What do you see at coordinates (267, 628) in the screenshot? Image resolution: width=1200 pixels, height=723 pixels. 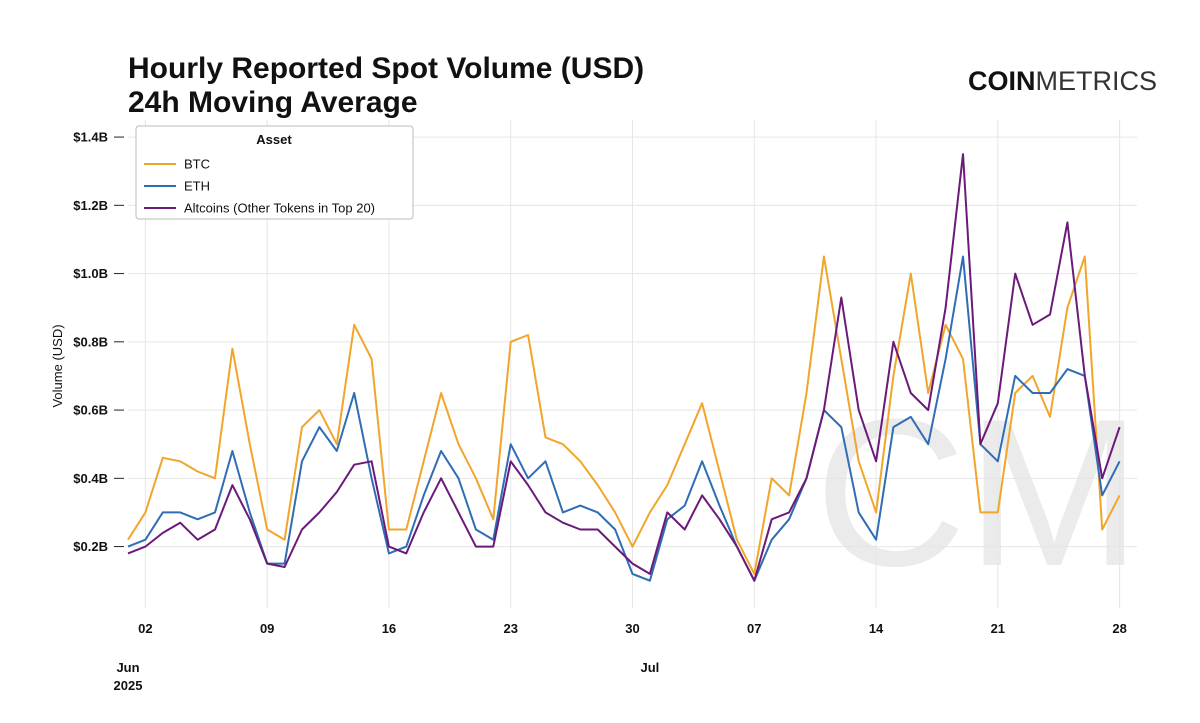 I see `x-tick-label: 09` at bounding box center [267, 628].